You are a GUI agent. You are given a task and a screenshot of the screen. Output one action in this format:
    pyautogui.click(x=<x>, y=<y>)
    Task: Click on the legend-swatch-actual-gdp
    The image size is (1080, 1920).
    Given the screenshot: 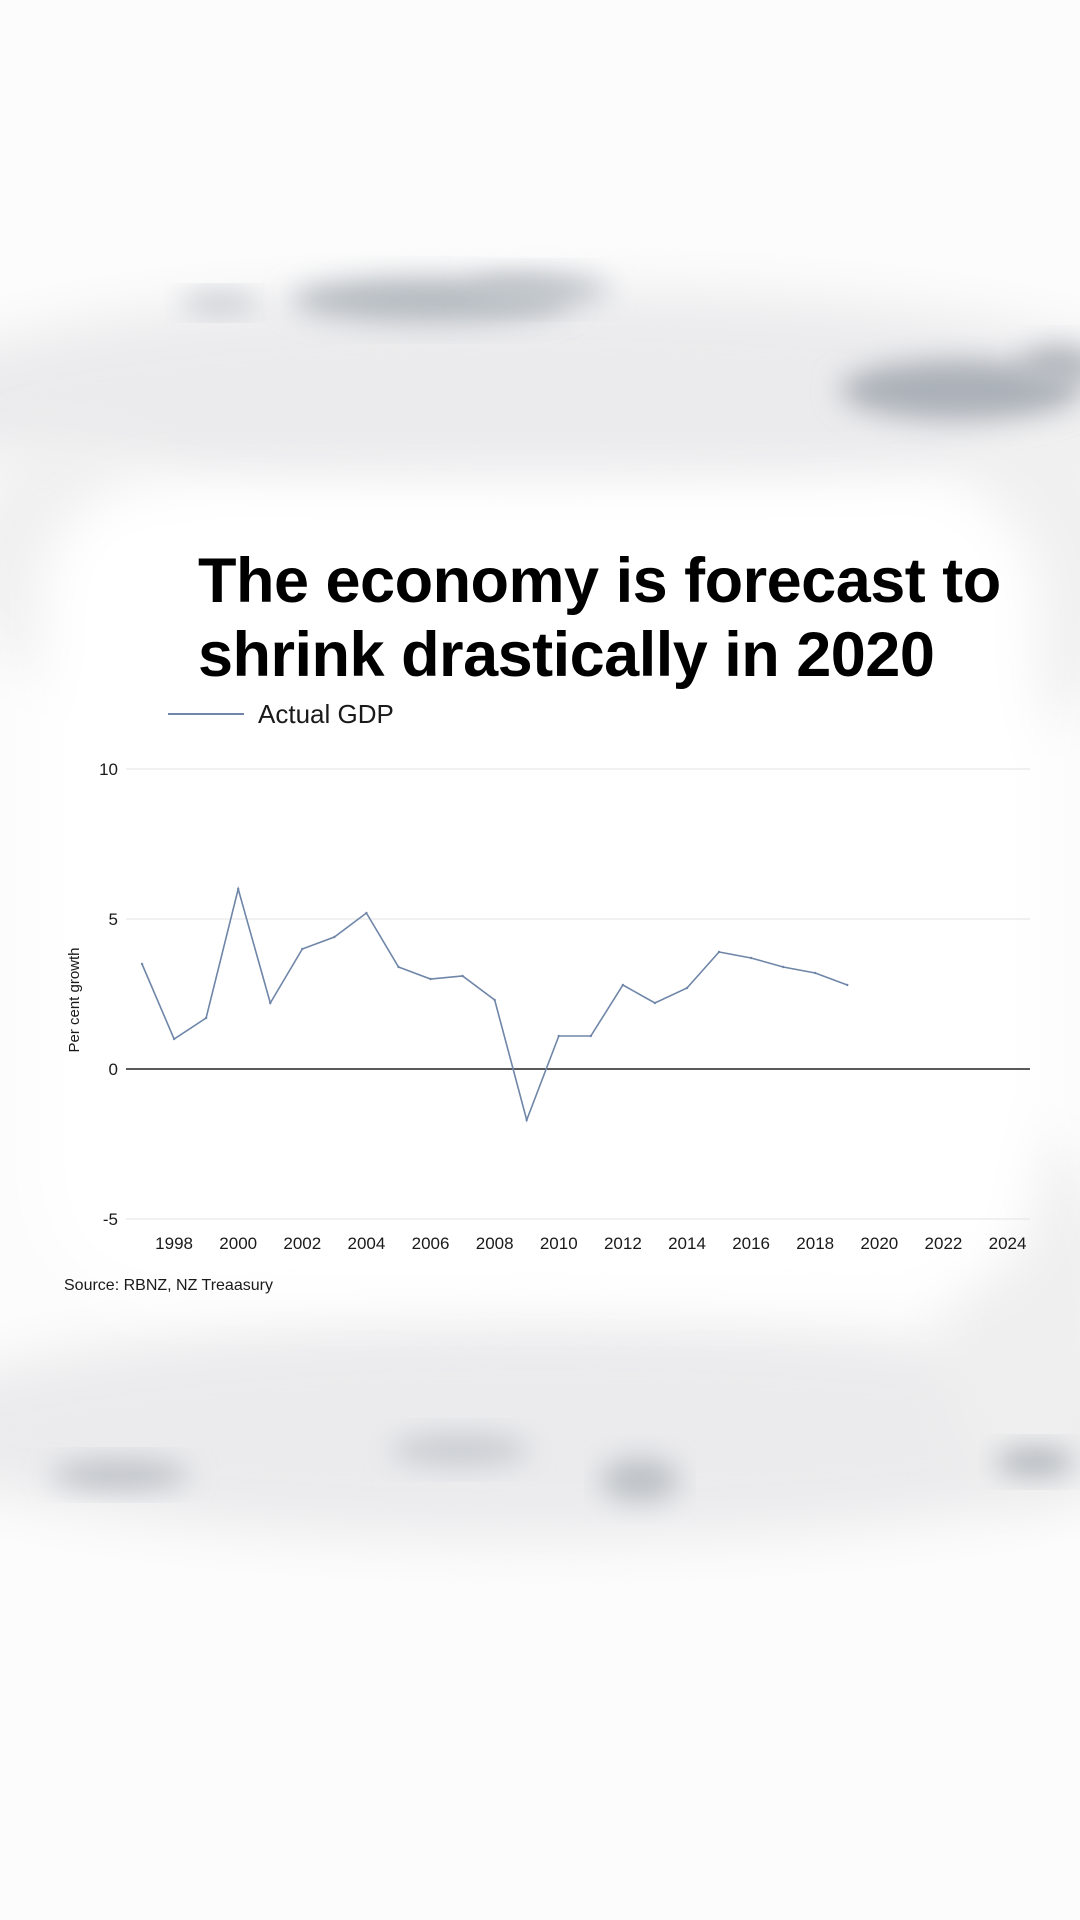 What is the action you would take?
    pyautogui.click(x=206, y=714)
    